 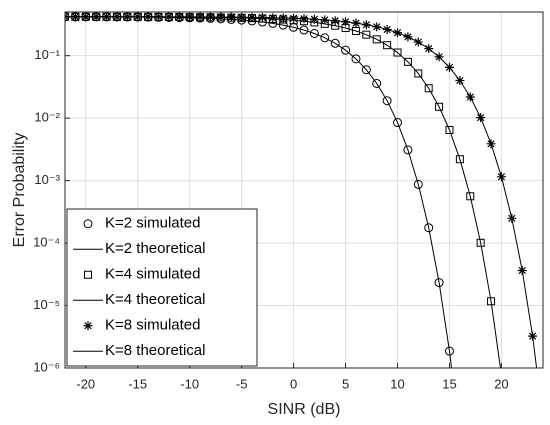 I want to click on legend-label: K=4 theoretical, so click(x=155, y=299).